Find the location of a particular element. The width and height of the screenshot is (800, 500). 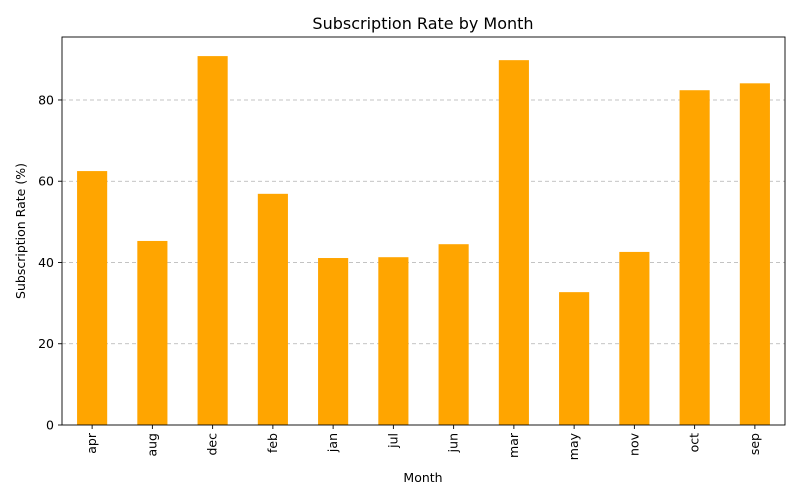

x-tick-label-mar: mar is located at coordinates (513, 445).